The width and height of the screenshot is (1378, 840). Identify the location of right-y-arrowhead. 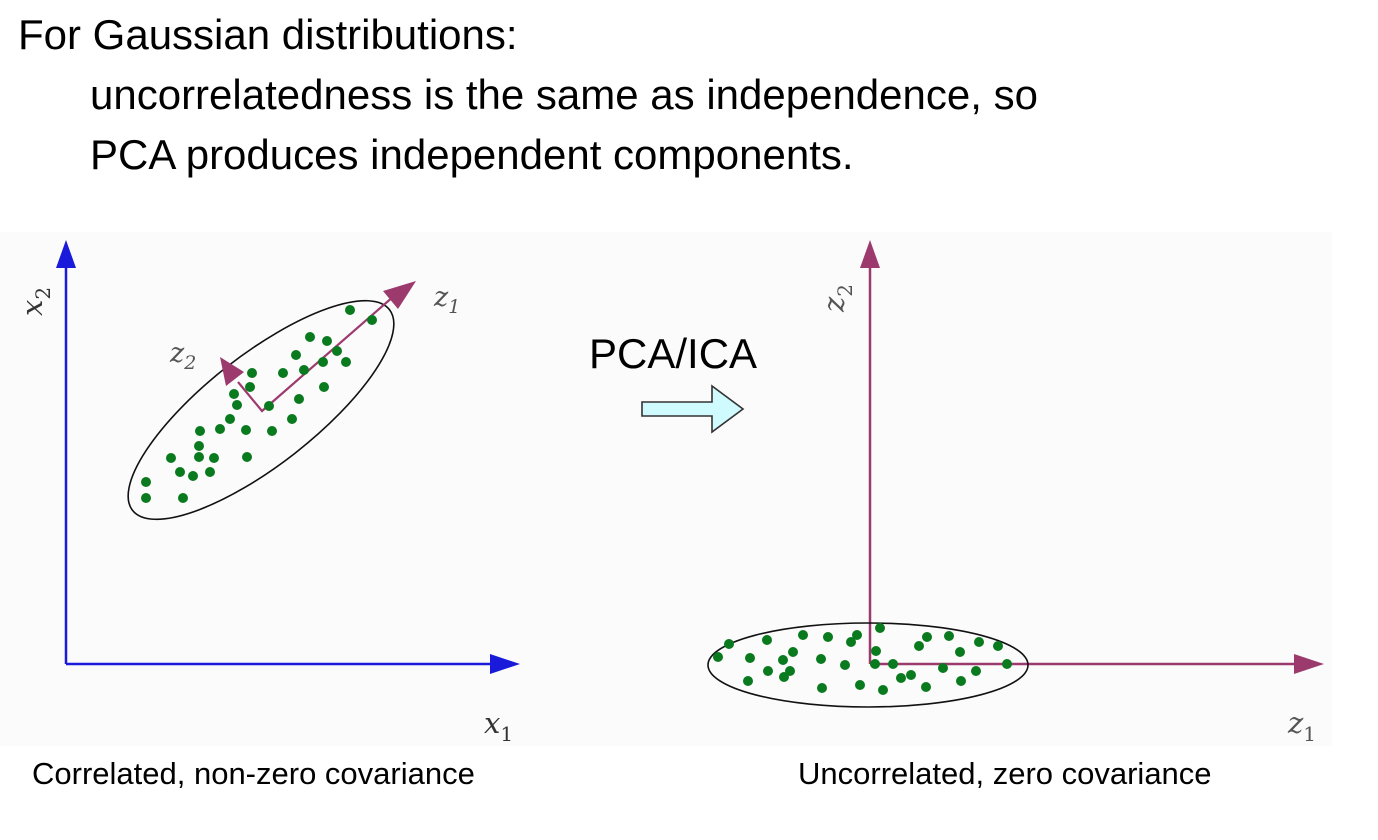
(870, 254).